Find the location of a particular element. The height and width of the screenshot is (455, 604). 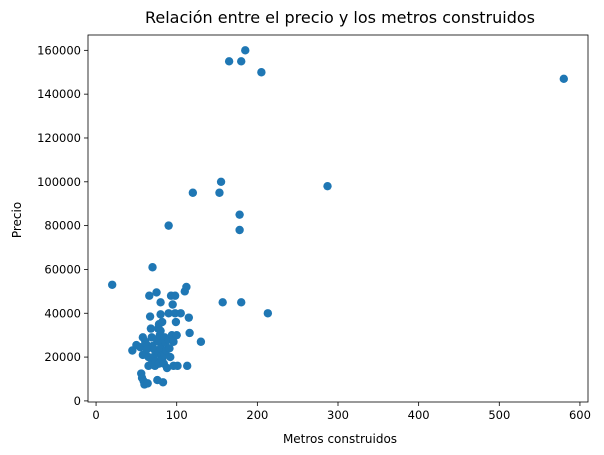

y-tick-label: 80000 is located at coordinates (62, 226).